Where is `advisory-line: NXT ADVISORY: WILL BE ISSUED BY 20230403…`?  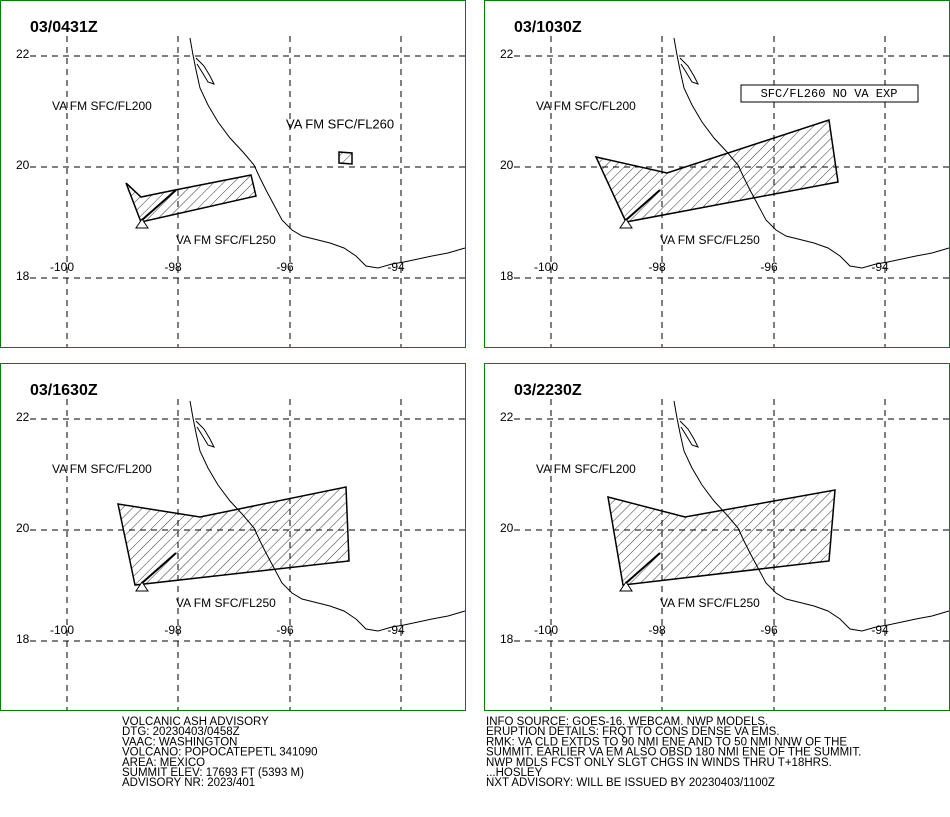
advisory-line: NXT ADVISORY: WILL BE ISSUED BY 20230403… is located at coordinates (630, 783).